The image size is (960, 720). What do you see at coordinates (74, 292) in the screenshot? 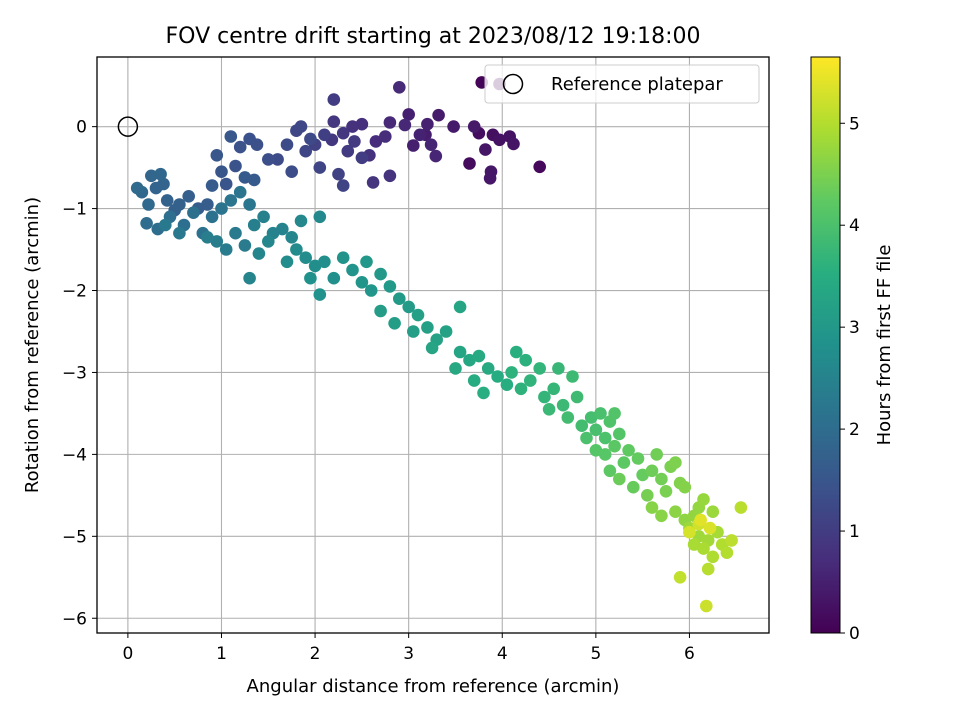
I see `y-tick-label: −2` at bounding box center [74, 292].